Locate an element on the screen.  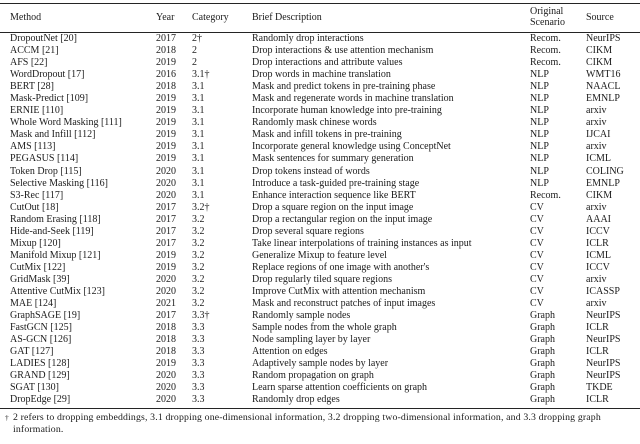
cell-method: SGAT [130] is located at coordinates (34, 388).